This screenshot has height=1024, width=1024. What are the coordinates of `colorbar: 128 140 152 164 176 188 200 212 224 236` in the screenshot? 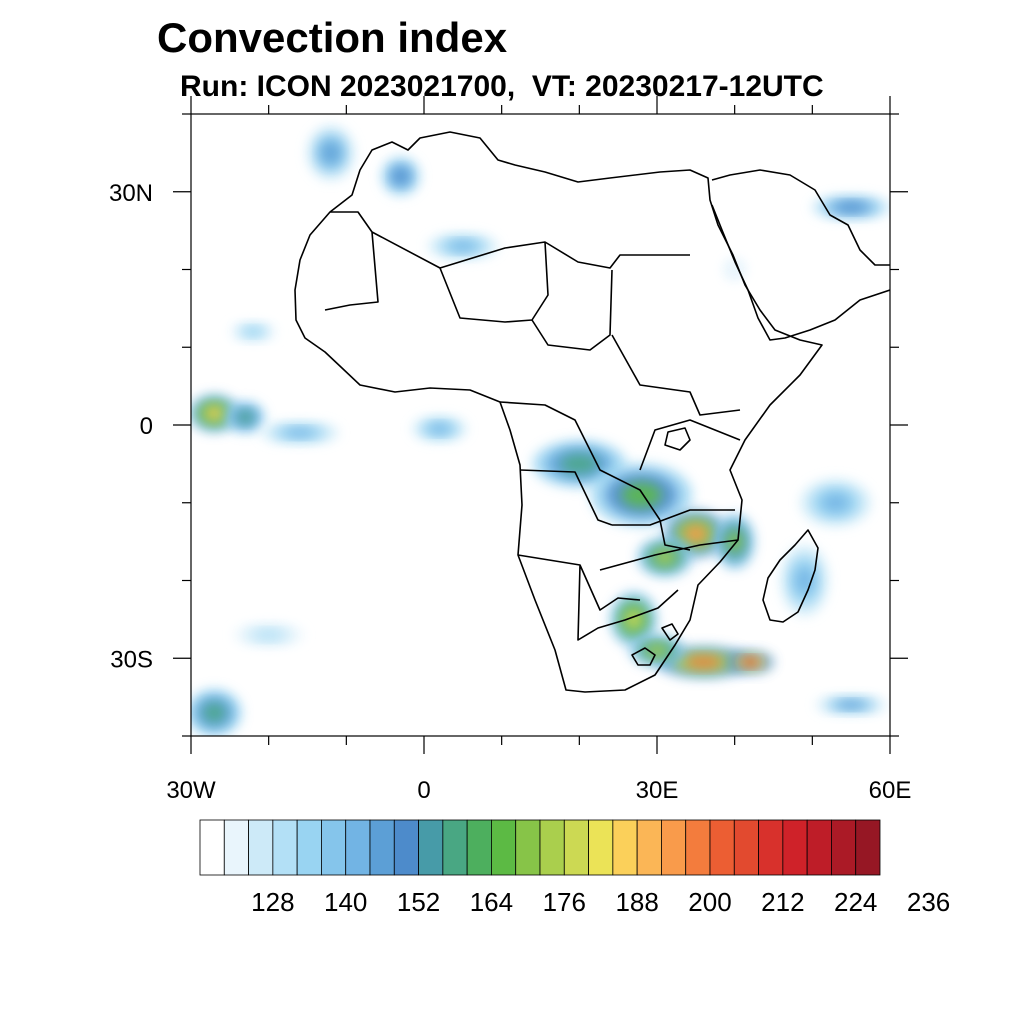 It's located at (574, 868).